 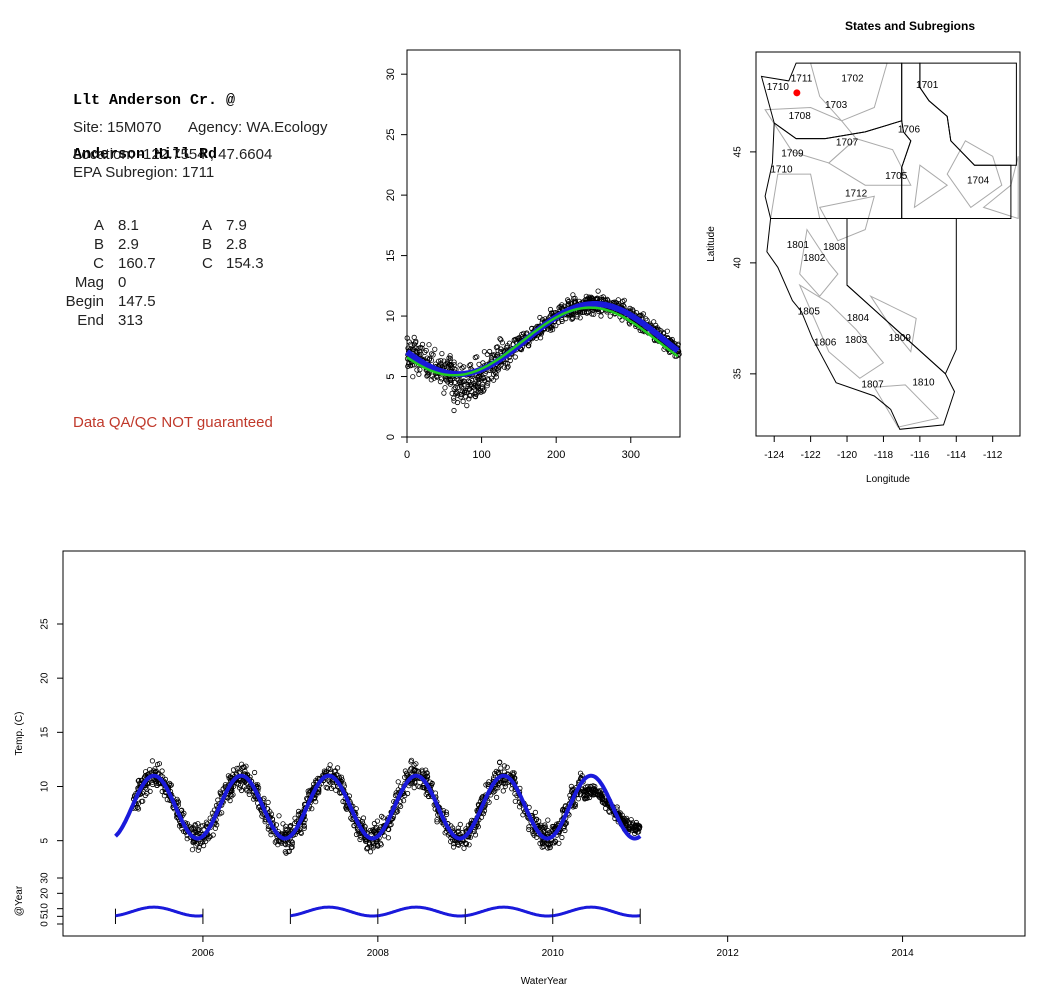 What do you see at coordinates (131, 320) in the screenshot?
I see `param-value: 313` at bounding box center [131, 320].